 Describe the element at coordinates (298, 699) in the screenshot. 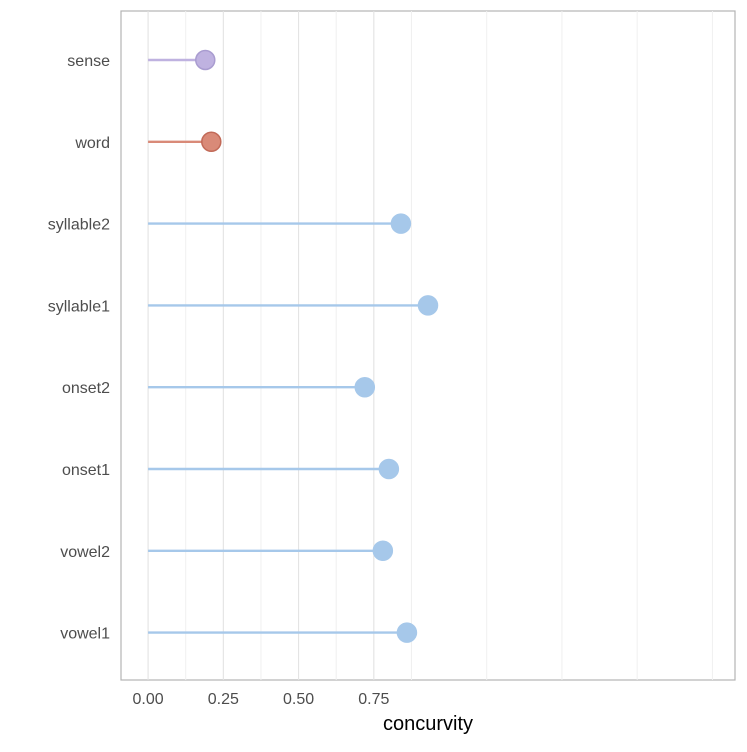

I see `x-tick-label: 0.50` at that location.